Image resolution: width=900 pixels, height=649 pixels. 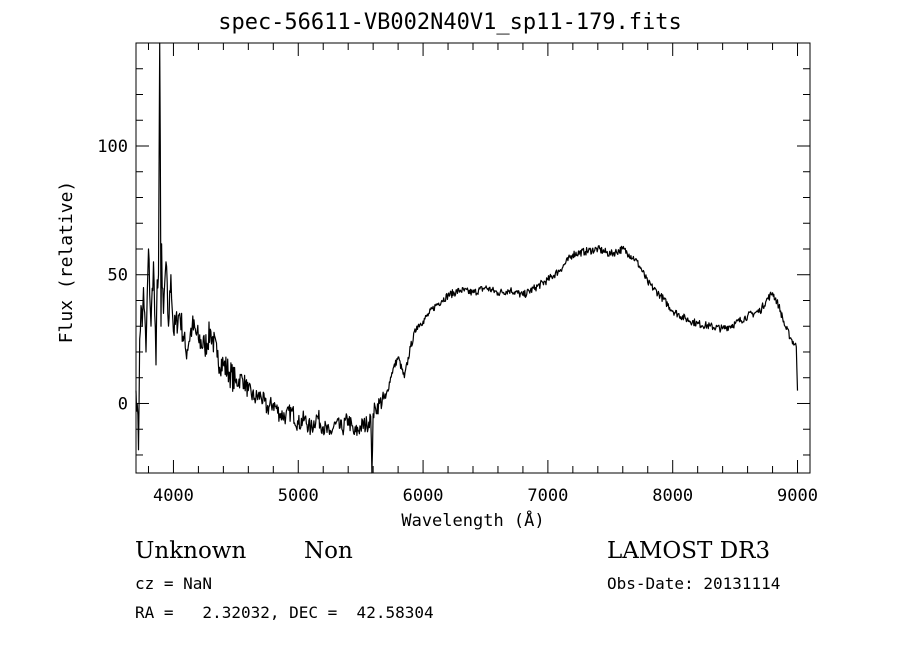 I want to click on object-subclass: Non, so click(x=328, y=551).